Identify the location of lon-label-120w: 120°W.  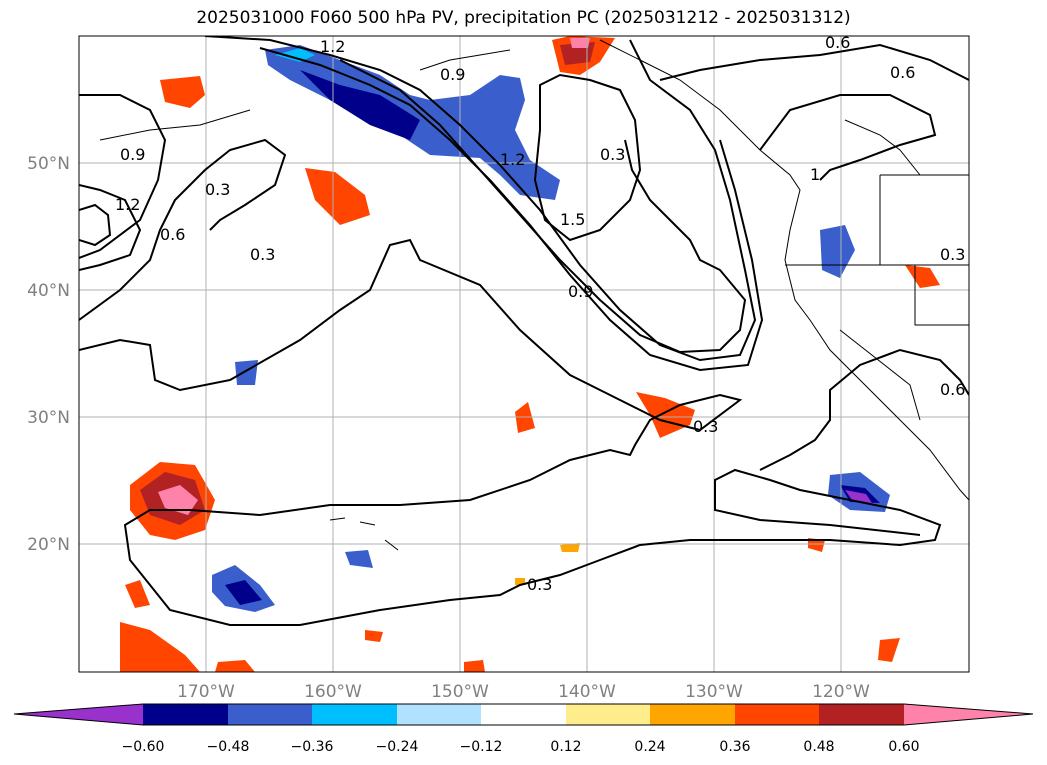
(841, 692).